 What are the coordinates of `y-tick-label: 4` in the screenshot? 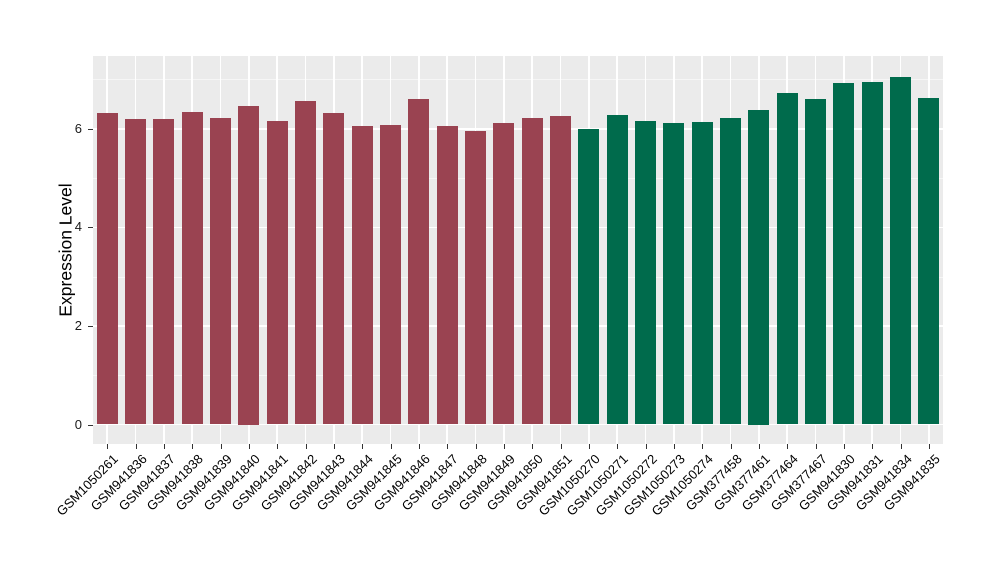 It's located at (78, 227).